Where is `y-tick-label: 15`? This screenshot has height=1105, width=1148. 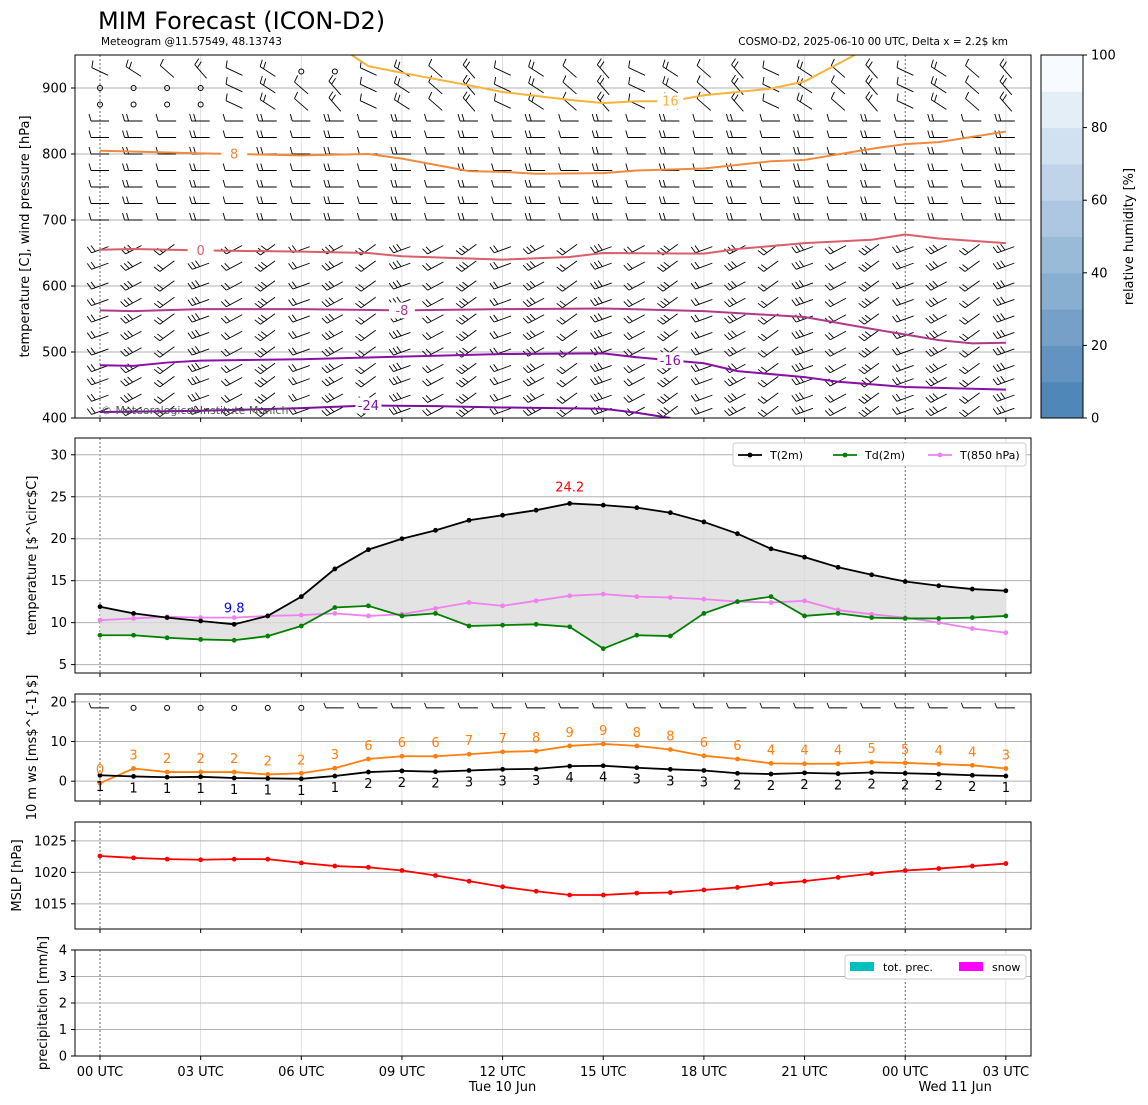
y-tick-label: 15 is located at coordinates (58, 581).